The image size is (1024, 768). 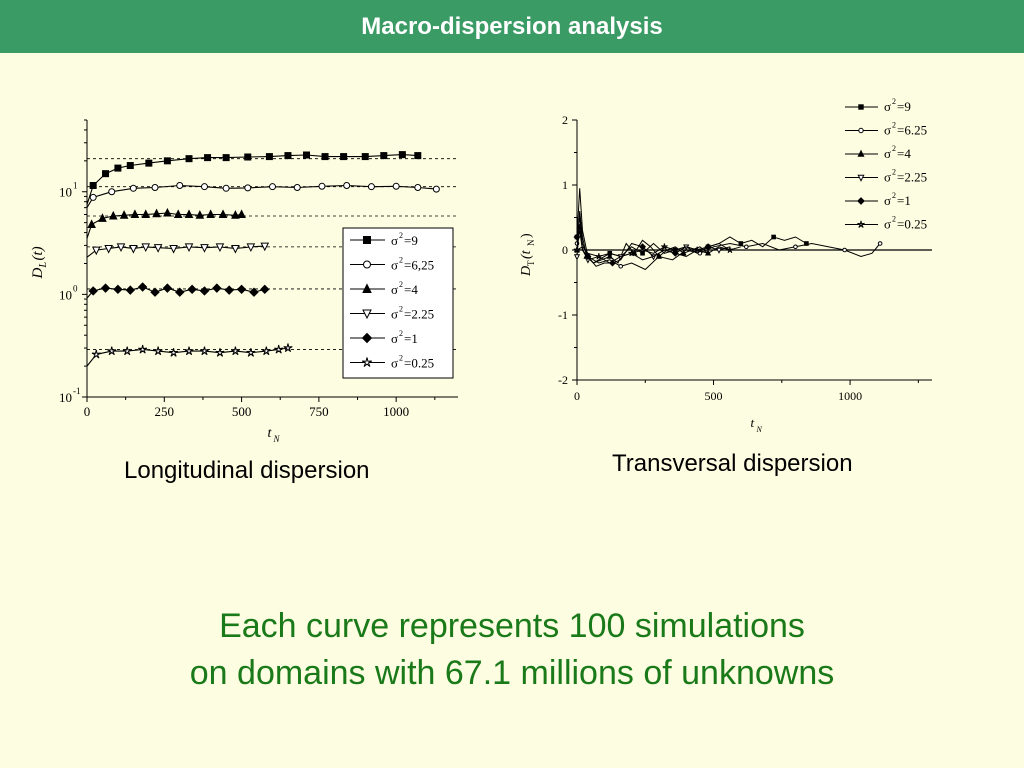 What do you see at coordinates (732, 463) in the screenshot?
I see `transversal-caption: Transversal dispersion` at bounding box center [732, 463].